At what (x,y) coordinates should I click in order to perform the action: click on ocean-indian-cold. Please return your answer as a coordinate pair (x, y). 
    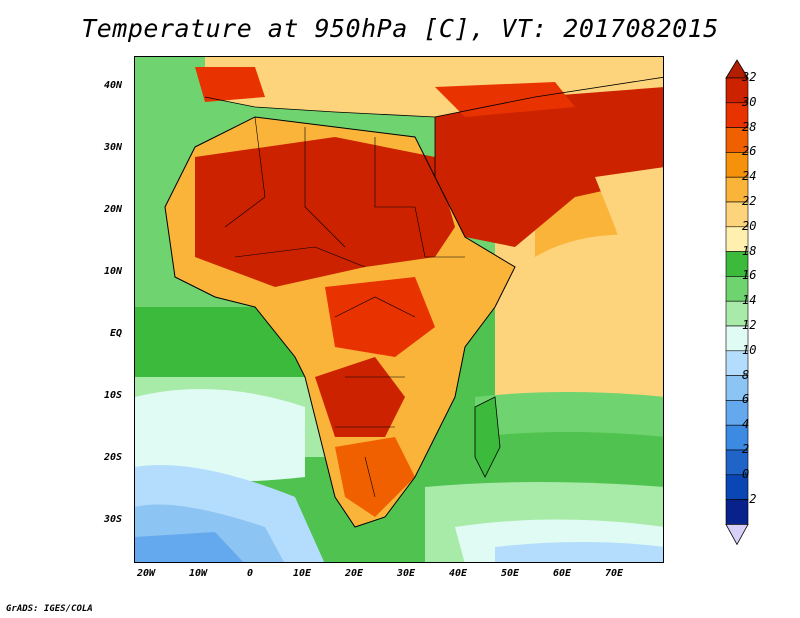
    Looking at the image, I should click on (579, 552).